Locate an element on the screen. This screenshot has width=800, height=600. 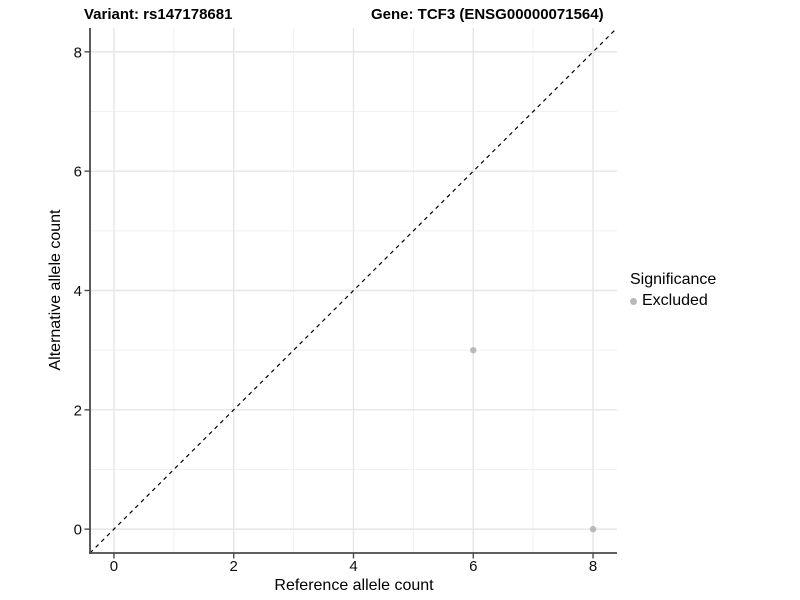
gene-title: Gene: TCF3 (ENSG00000071564) is located at coordinates (487, 14).